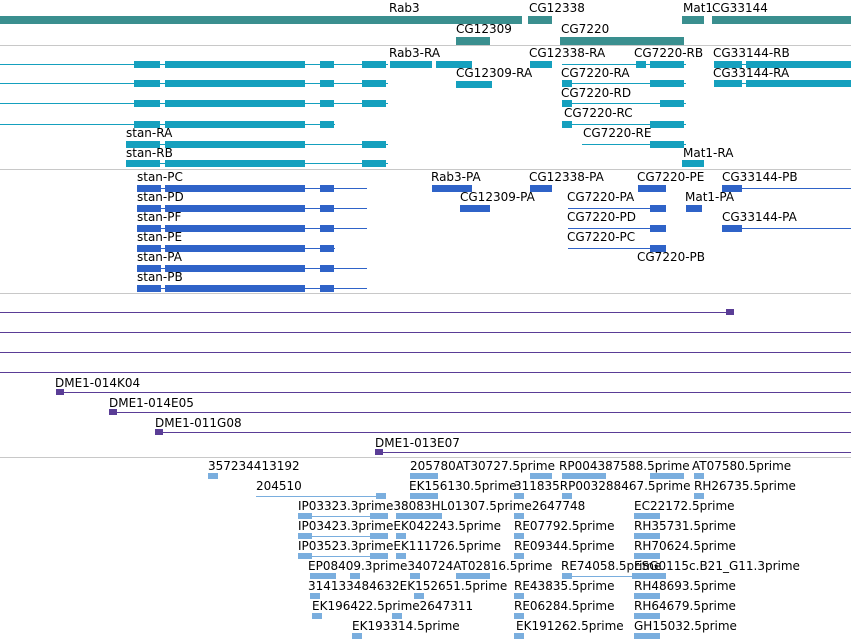  I want to click on clone-label: DME1-011G08, so click(198, 423).